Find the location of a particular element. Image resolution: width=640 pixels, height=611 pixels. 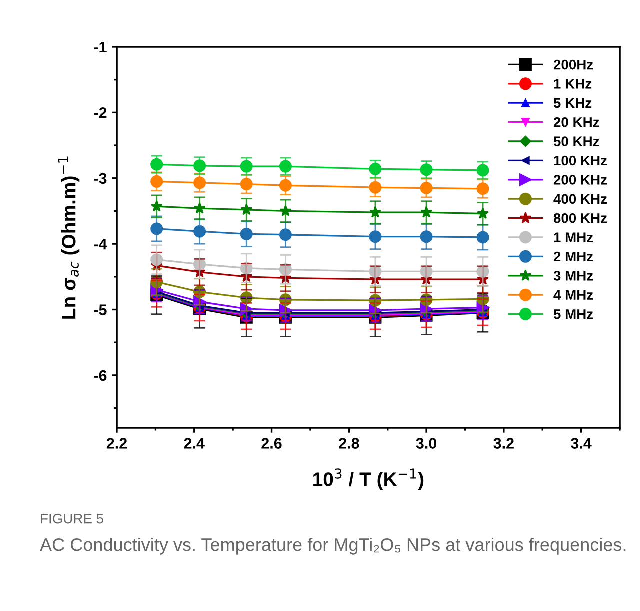

legend-label: 100 KHz is located at coordinates (580, 161).